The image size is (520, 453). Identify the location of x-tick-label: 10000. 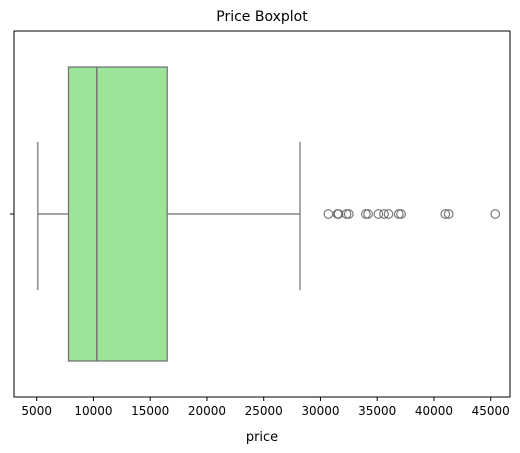
(93, 411).